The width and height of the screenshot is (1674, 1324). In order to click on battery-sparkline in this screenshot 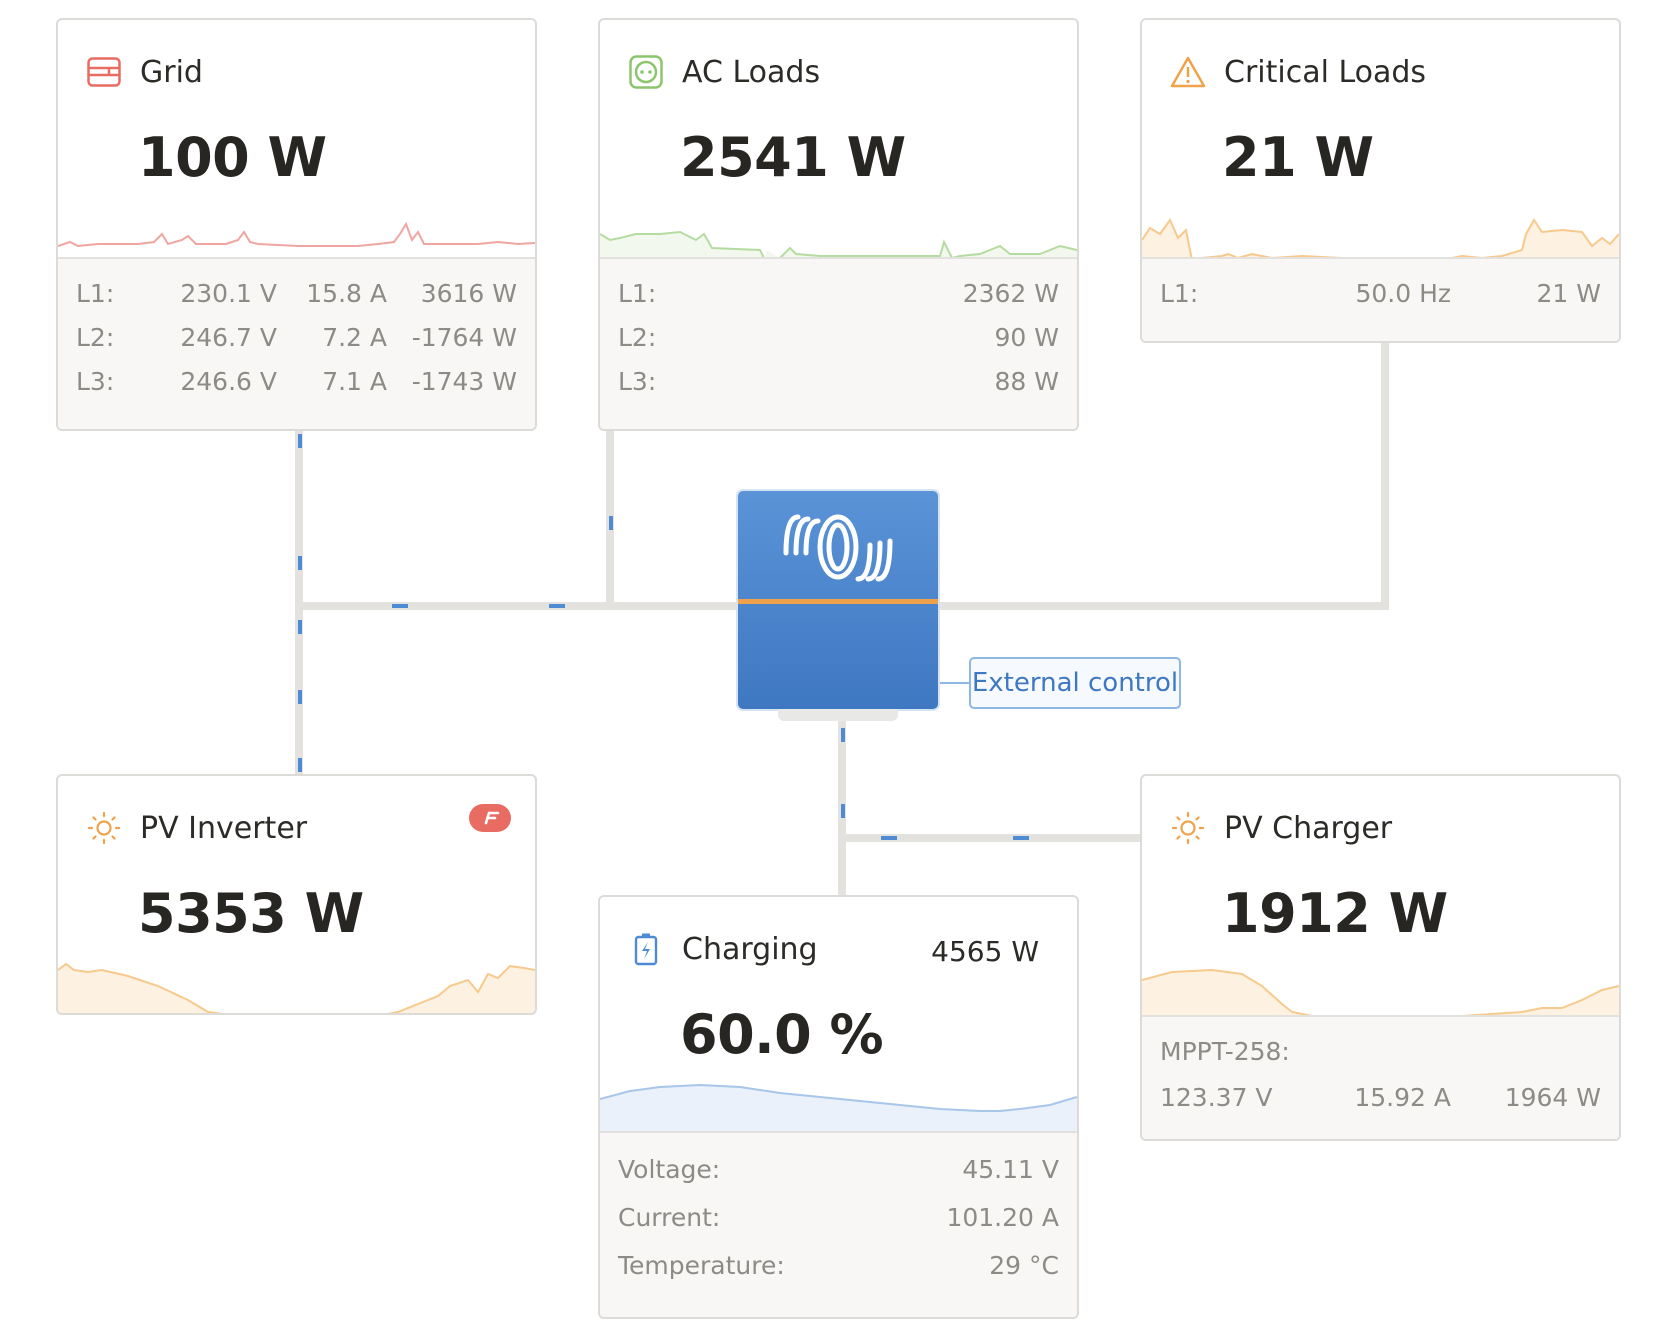, I will do `click(838, 1110)`.